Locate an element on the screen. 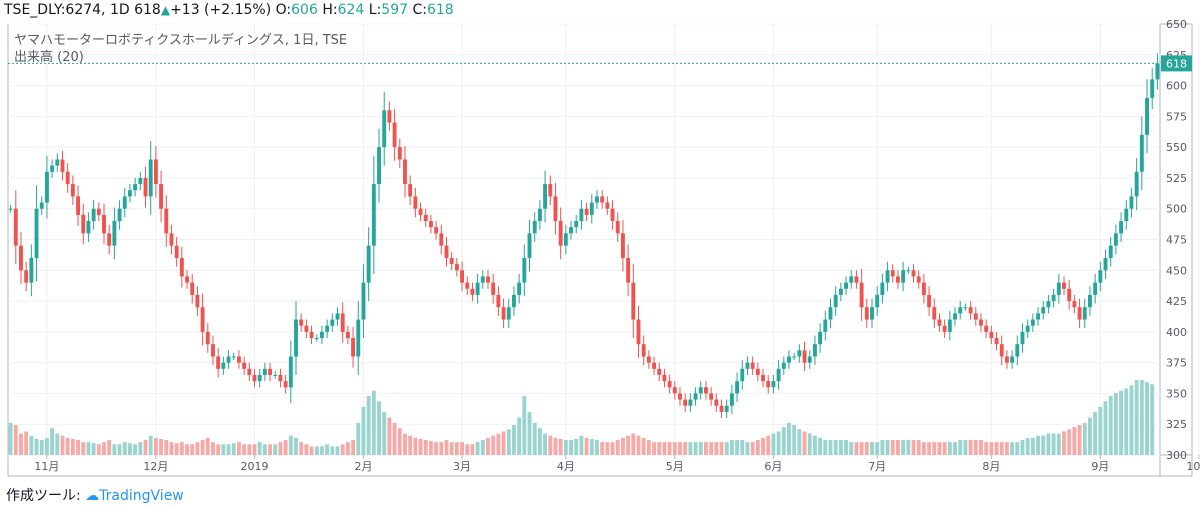 Image resolution: width=1200 pixels, height=510 pixels. interval-label: 1D is located at coordinates (119, 10).